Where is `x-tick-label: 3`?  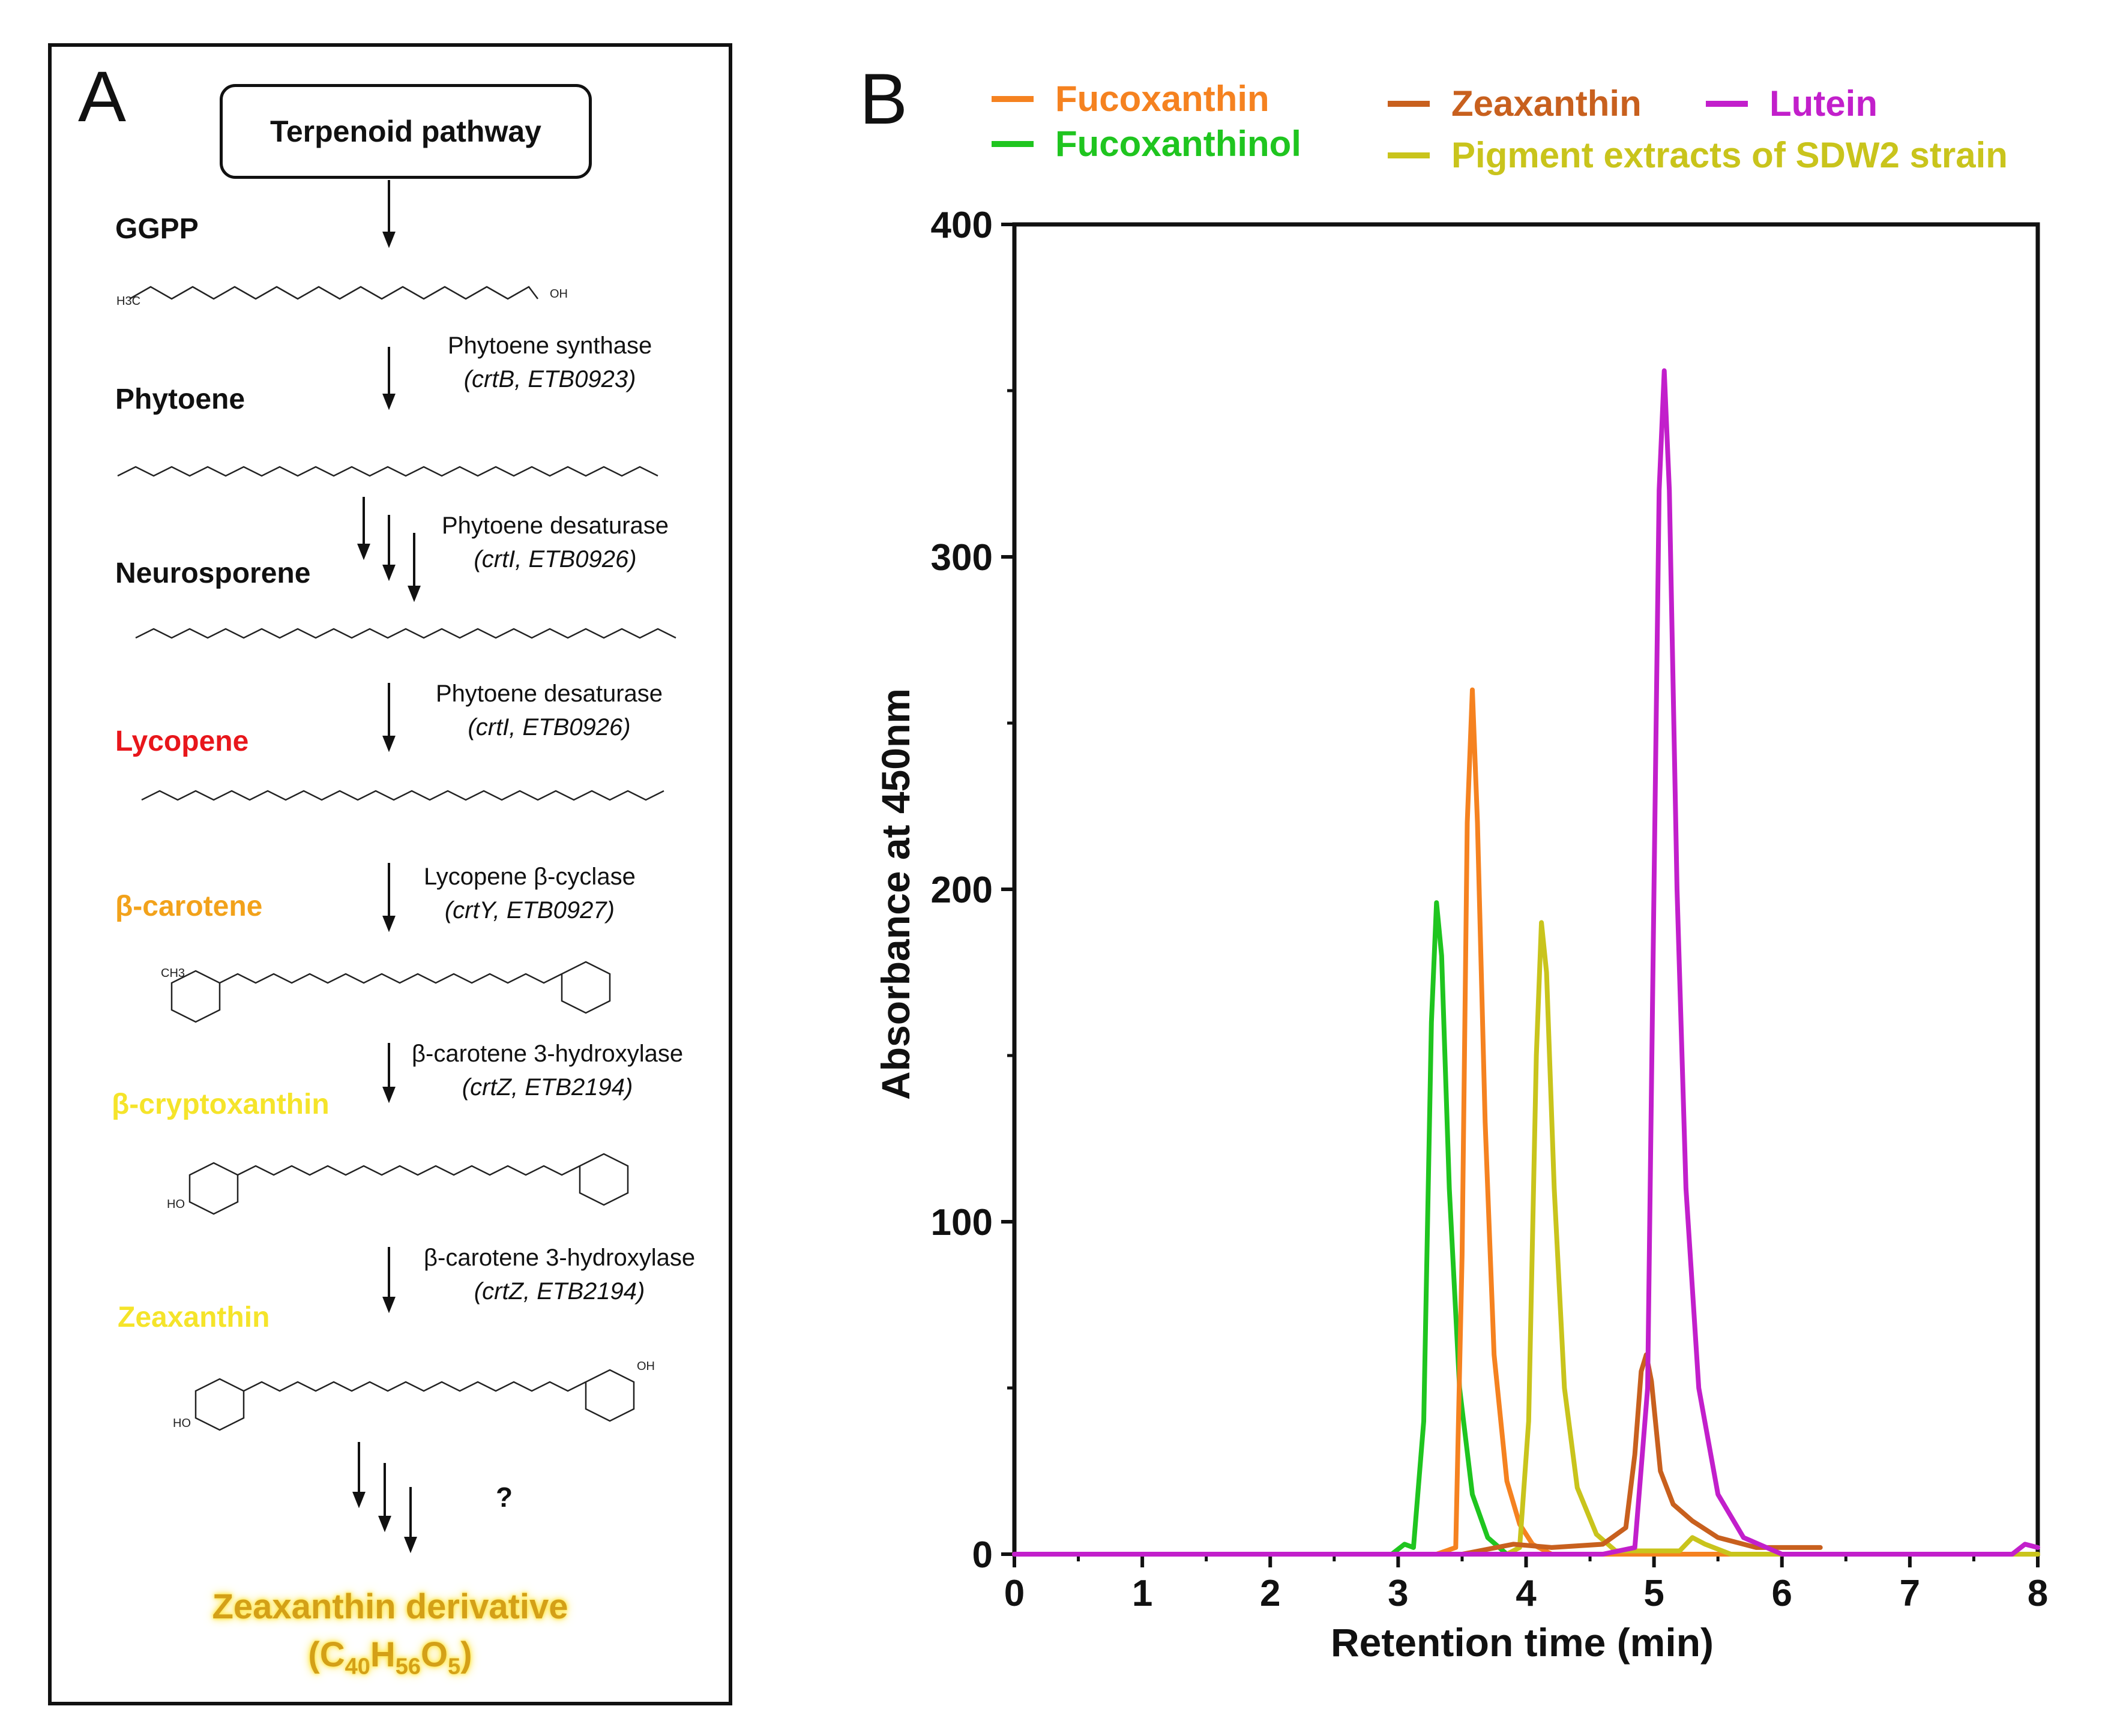 x-tick-label: 3 is located at coordinates (1398, 1593).